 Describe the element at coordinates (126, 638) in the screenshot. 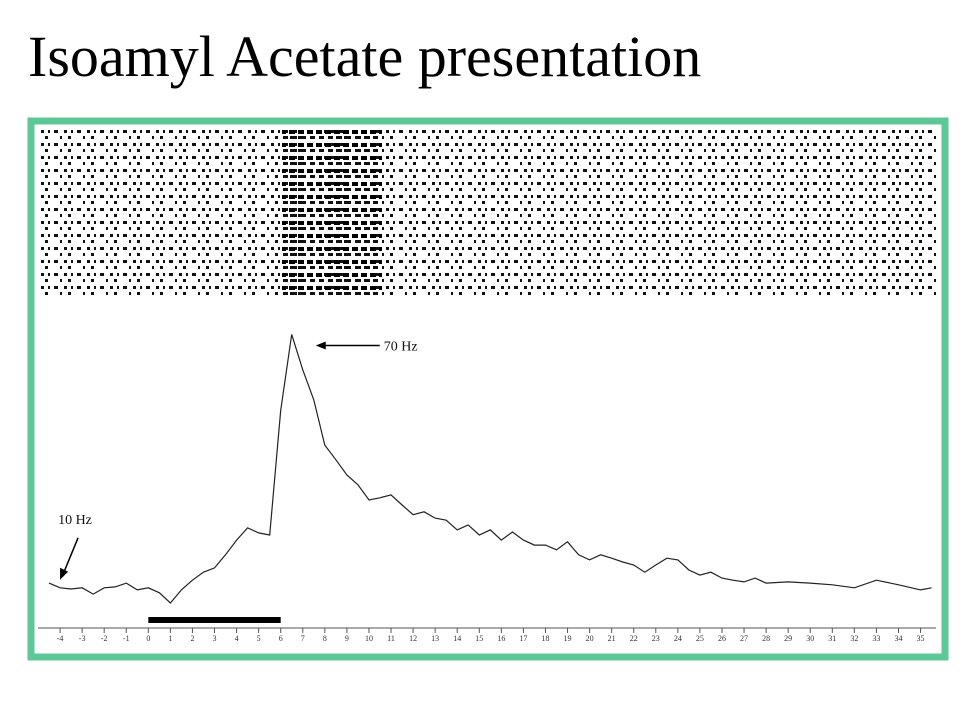

I see `x-tick-label: -1` at that location.